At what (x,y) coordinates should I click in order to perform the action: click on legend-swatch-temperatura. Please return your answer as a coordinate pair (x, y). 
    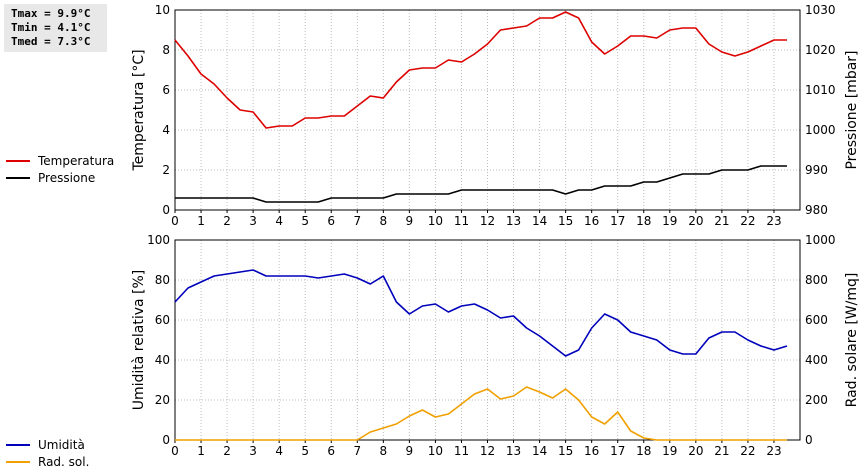
    Looking at the image, I should click on (18, 160).